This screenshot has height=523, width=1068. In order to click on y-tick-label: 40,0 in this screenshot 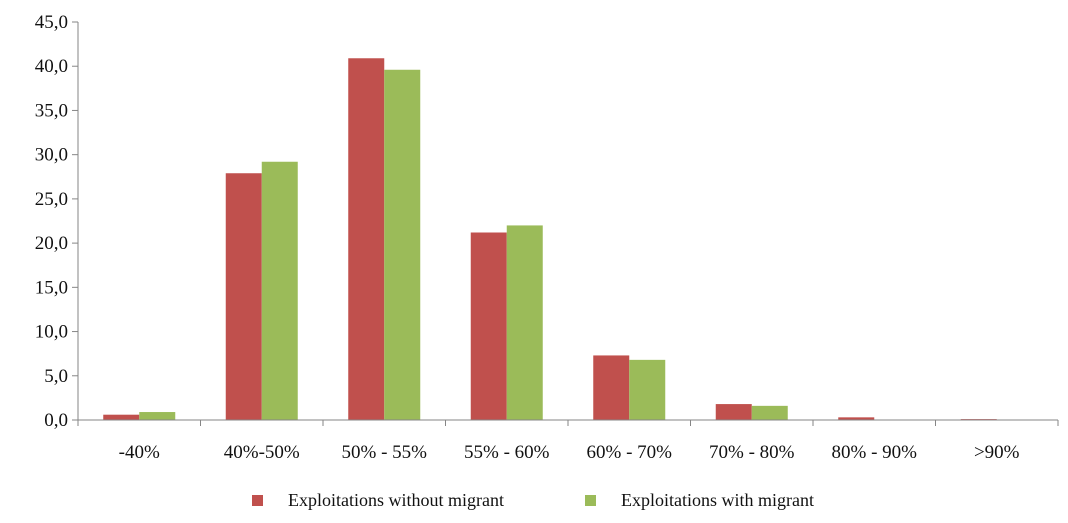, I will do `click(51, 66)`.